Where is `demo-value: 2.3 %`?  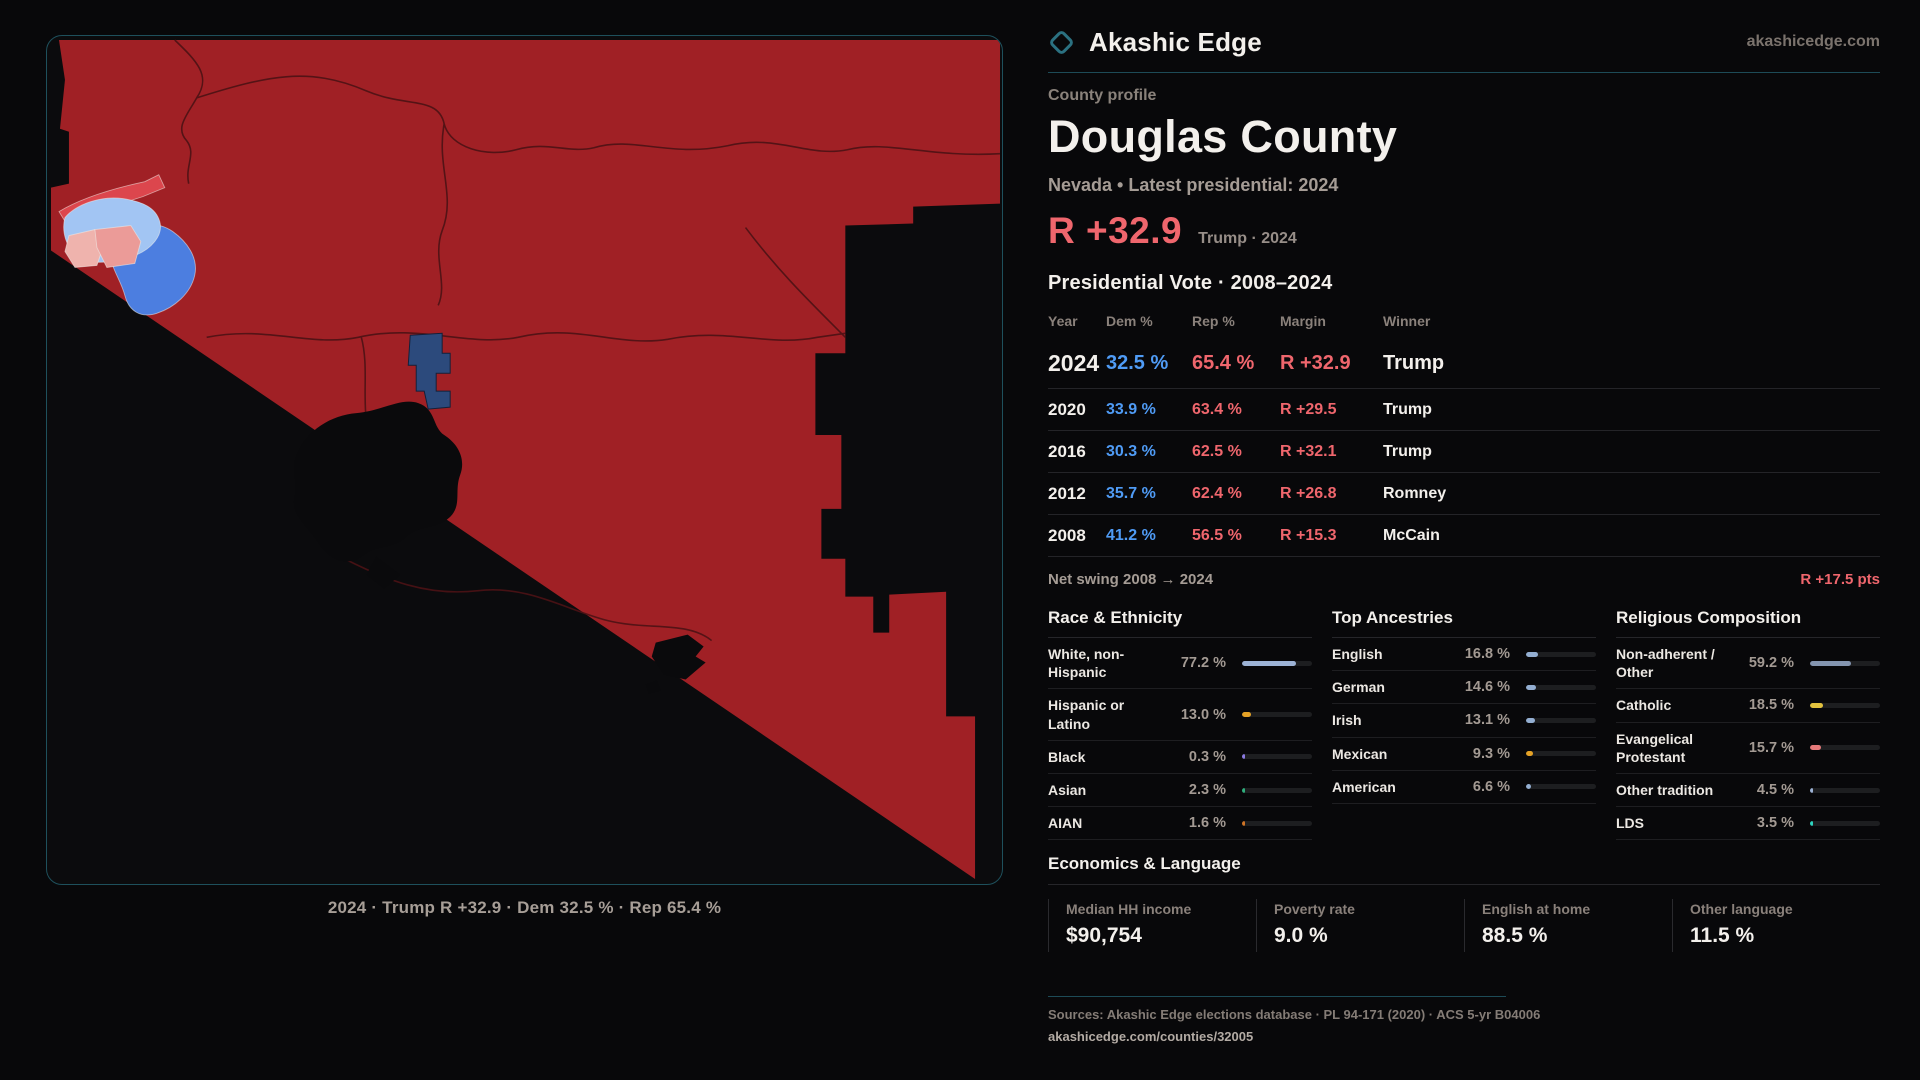
demo-value: 2.3 % is located at coordinates (1207, 790).